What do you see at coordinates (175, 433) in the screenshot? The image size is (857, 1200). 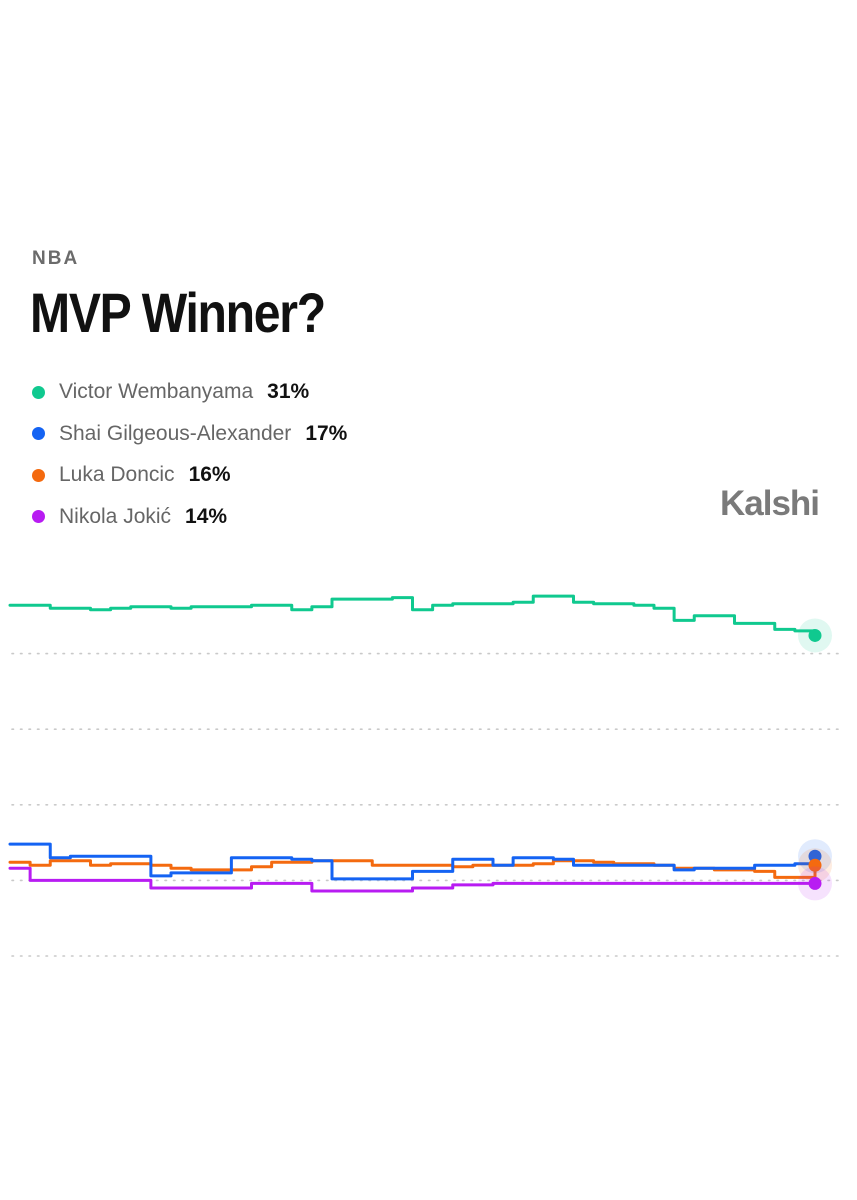 I see `legend-name: Shai Gilgeous-Alexander` at bounding box center [175, 433].